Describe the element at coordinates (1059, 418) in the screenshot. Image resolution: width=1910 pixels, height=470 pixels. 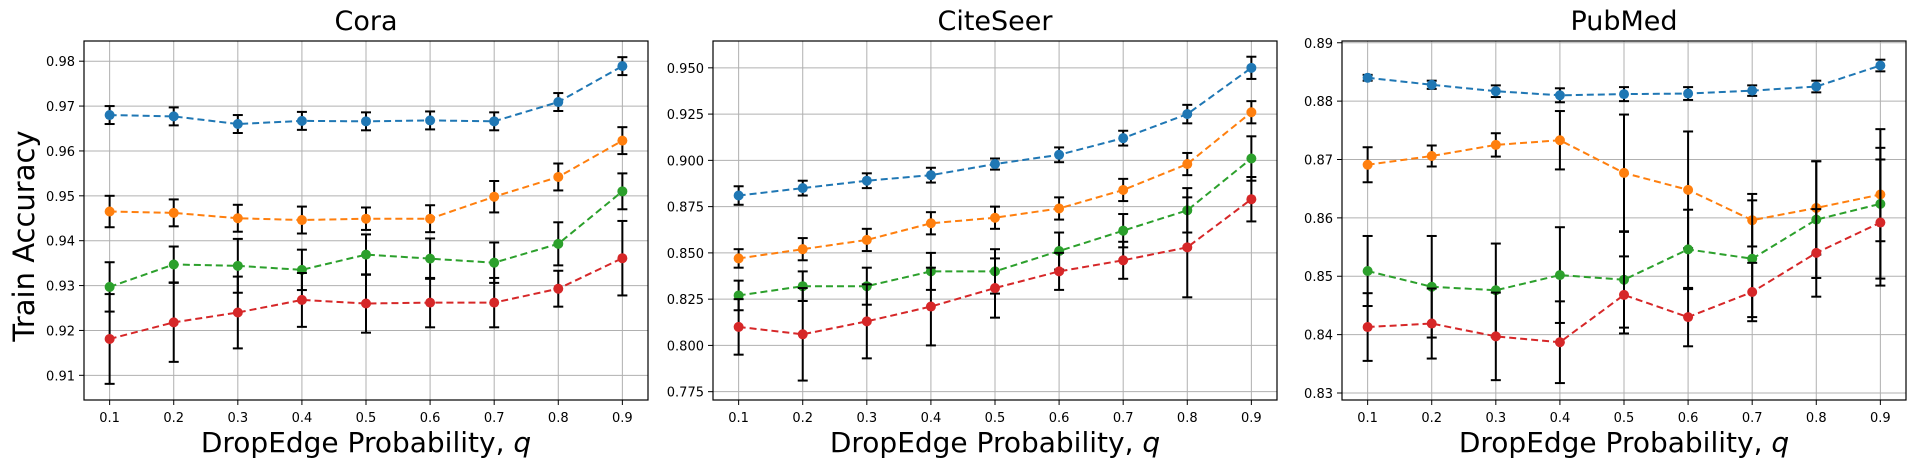
I see `x-tick-label: 0.6` at that location.